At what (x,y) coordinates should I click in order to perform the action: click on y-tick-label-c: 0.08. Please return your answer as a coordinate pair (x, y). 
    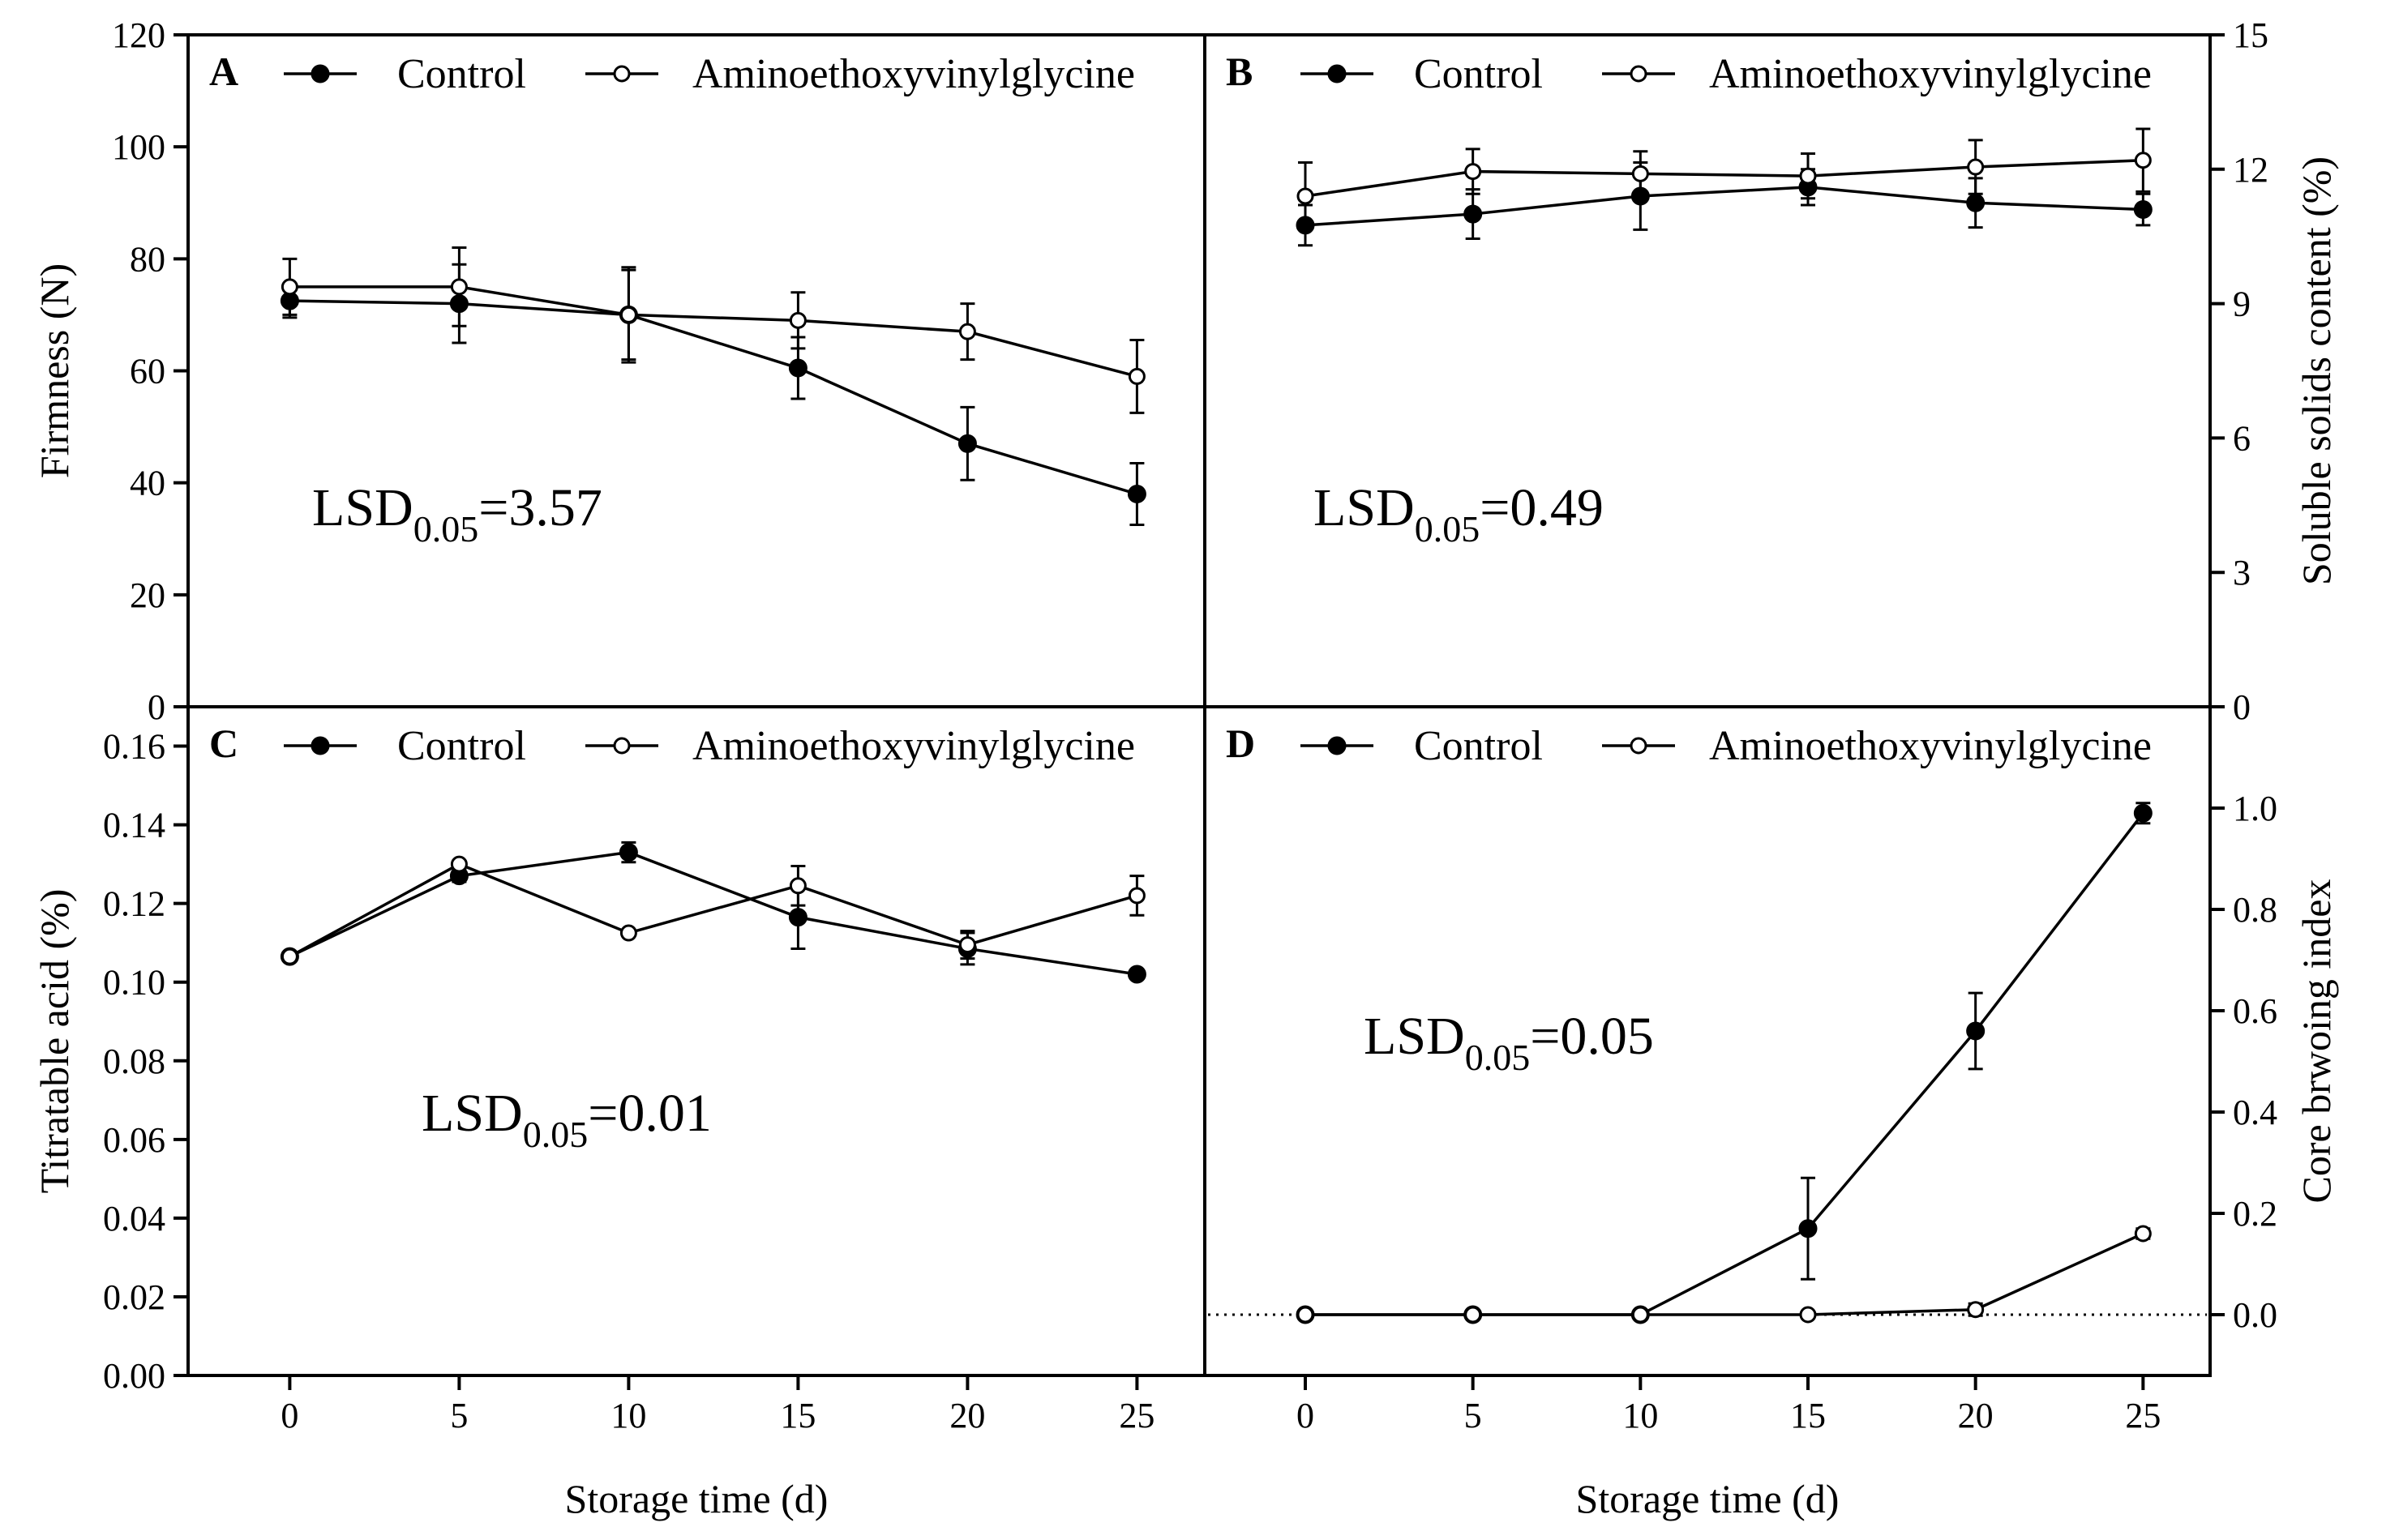
    Looking at the image, I should click on (134, 1061).